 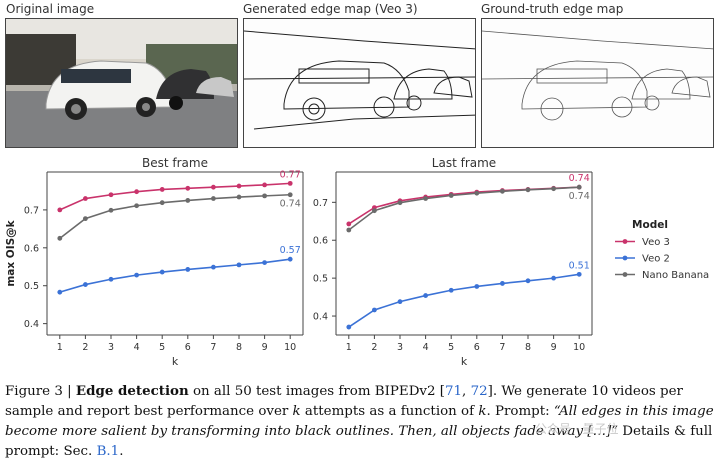 I want to click on x-tick-label: 4, so click(x=137, y=347).